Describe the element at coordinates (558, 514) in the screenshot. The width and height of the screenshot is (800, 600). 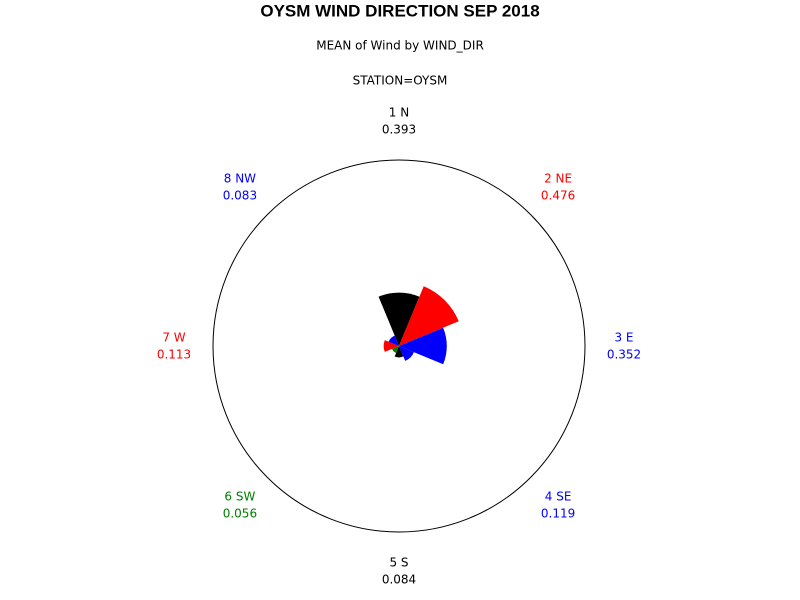
I see `value-label: 0.119` at that location.